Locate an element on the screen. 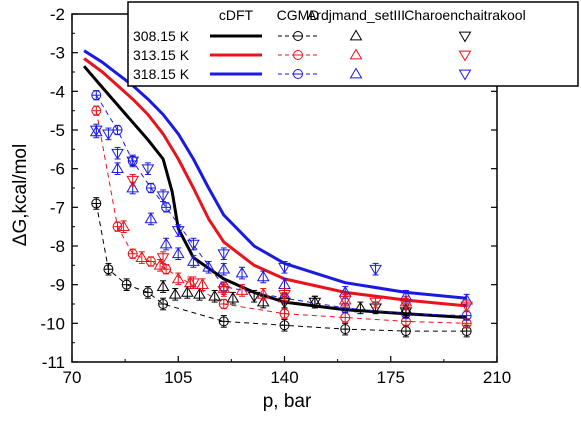 The image size is (581, 421). legend-row-label-2: 318.15 K is located at coordinates (161, 74).